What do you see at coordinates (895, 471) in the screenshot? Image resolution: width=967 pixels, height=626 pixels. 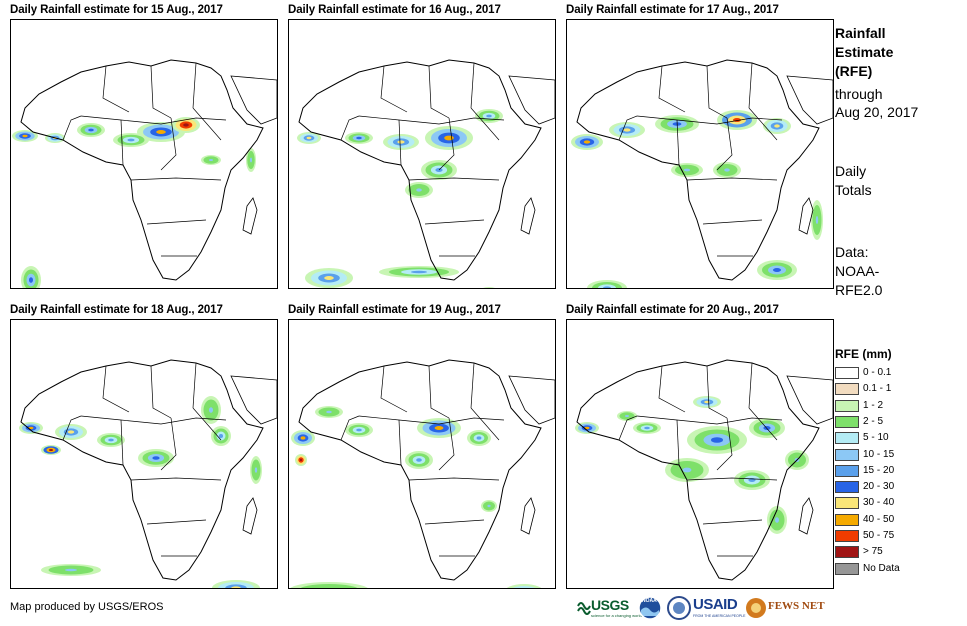 I see `legend-item: 15 - 20` at bounding box center [895, 471].